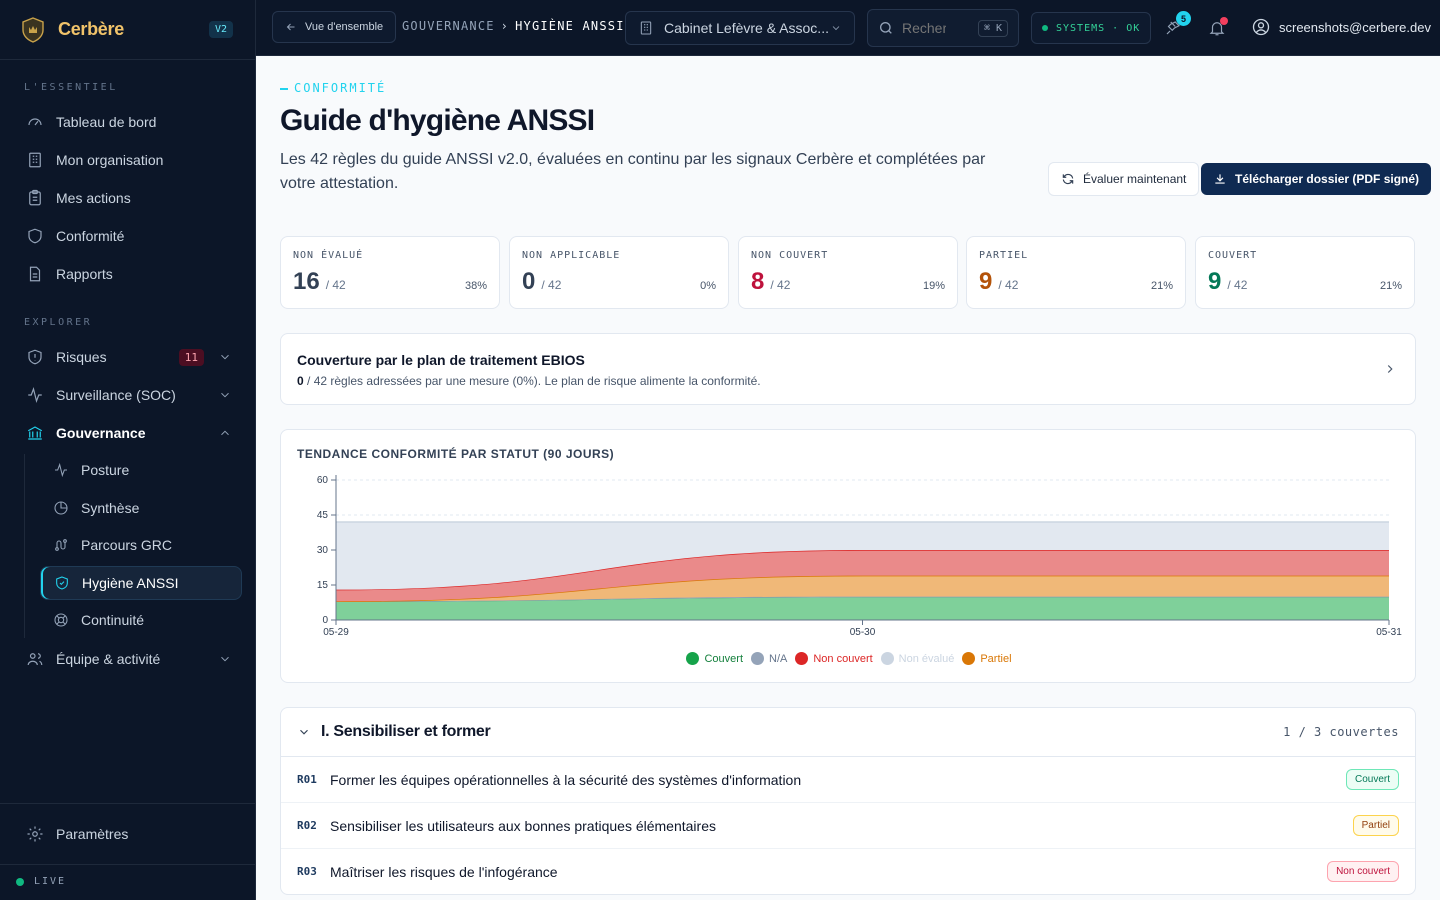  I want to click on legend-item: Partiel, so click(987, 658).